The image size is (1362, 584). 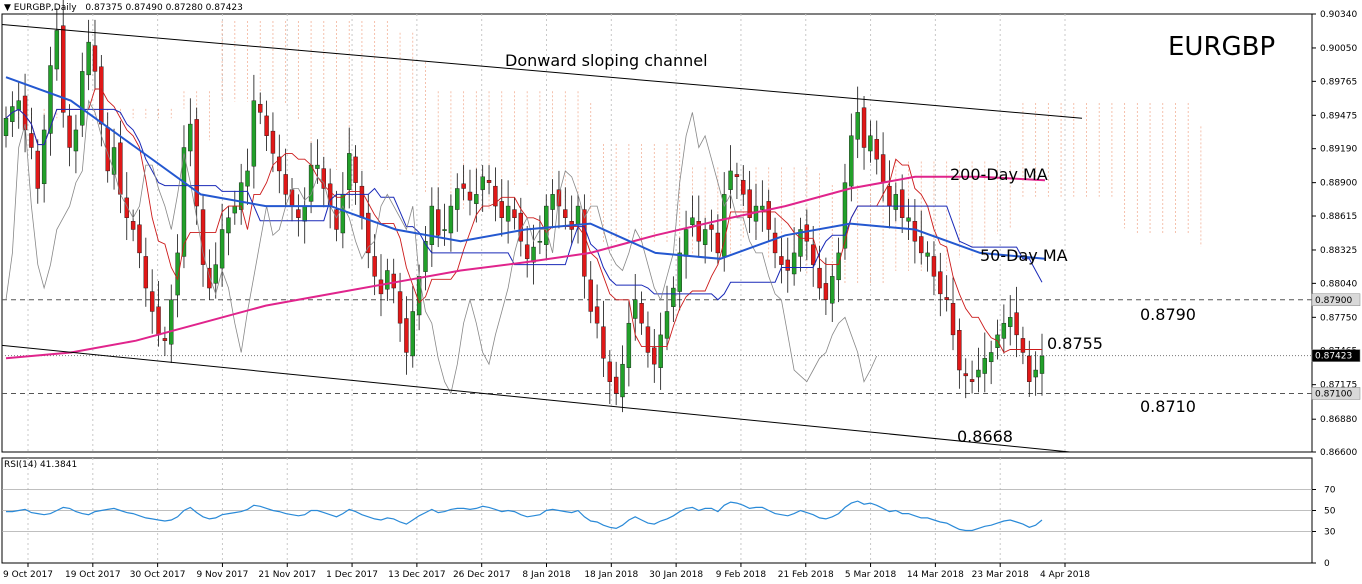 What do you see at coordinates (93, 575) in the screenshot?
I see `x-tick-label: 19 Oct 2017` at bounding box center [93, 575].